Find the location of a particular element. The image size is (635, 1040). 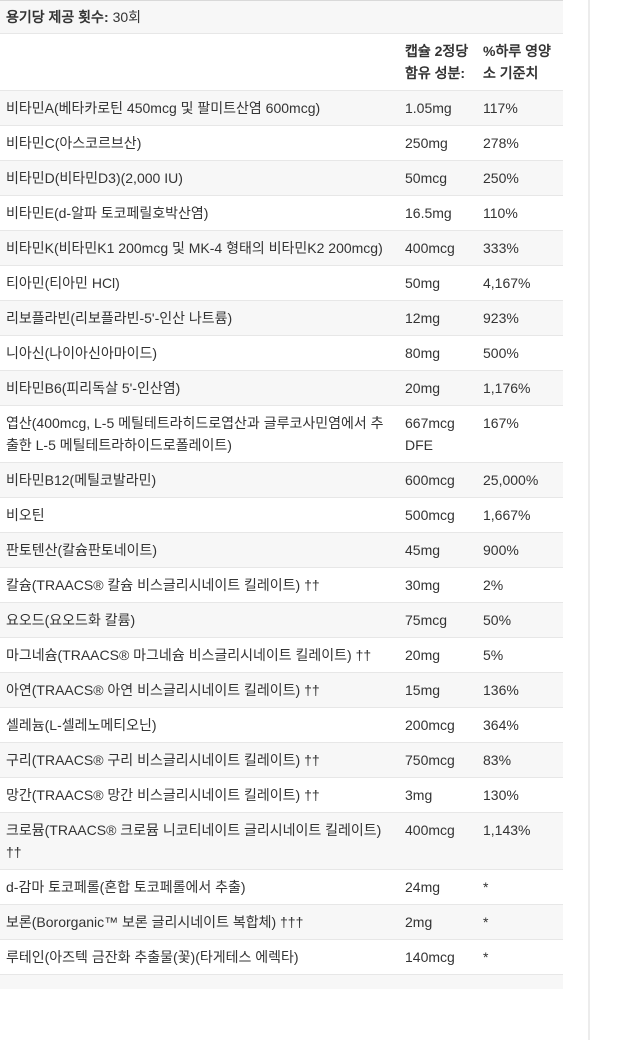

ingredient-name: 비타민B6(피리독살 5'-인산염) is located at coordinates (202, 388).